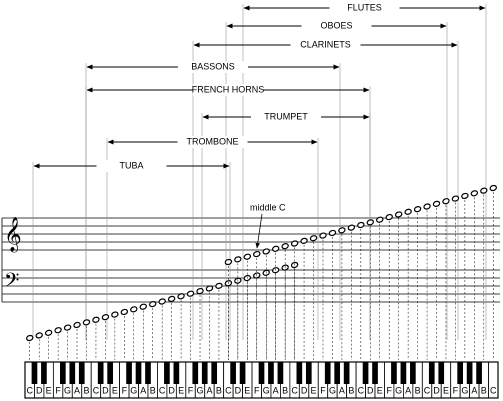 This screenshot has height=401, width=503. Describe the element at coordinates (13, 235) in the screenshot. I see `treble-clef: 𝄞` at that location.